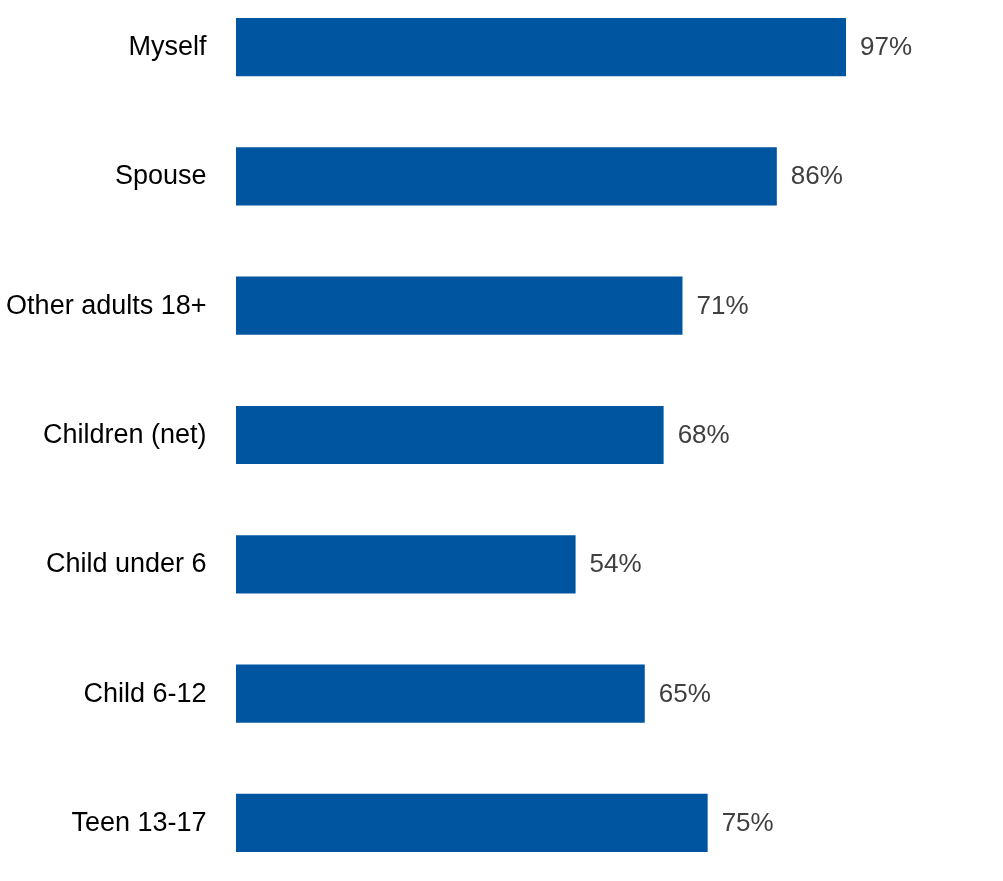  I want to click on data-label: 65%, so click(684, 692).